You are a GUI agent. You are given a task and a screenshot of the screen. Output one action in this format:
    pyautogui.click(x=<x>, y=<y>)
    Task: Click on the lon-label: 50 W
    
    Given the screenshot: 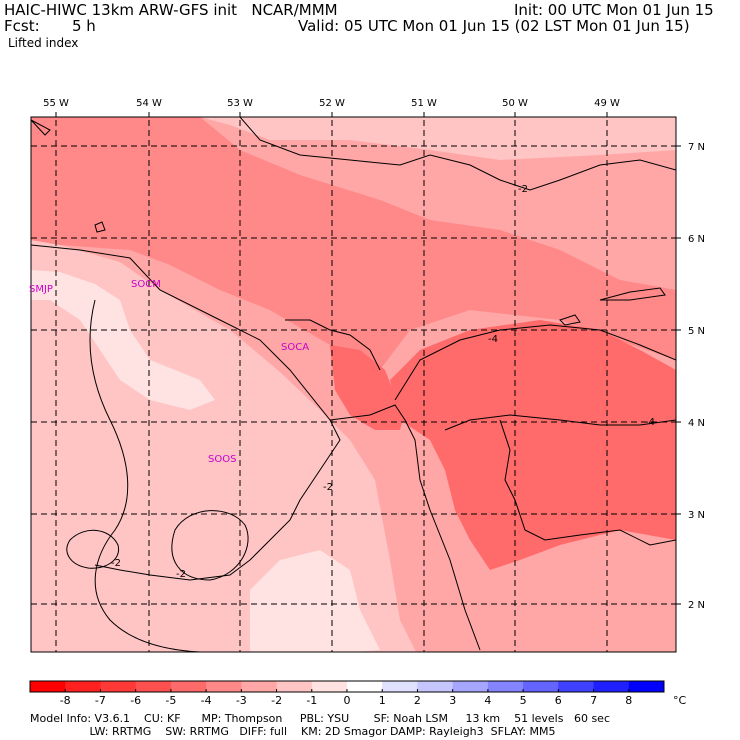 What is the action you would take?
    pyautogui.click(x=515, y=103)
    